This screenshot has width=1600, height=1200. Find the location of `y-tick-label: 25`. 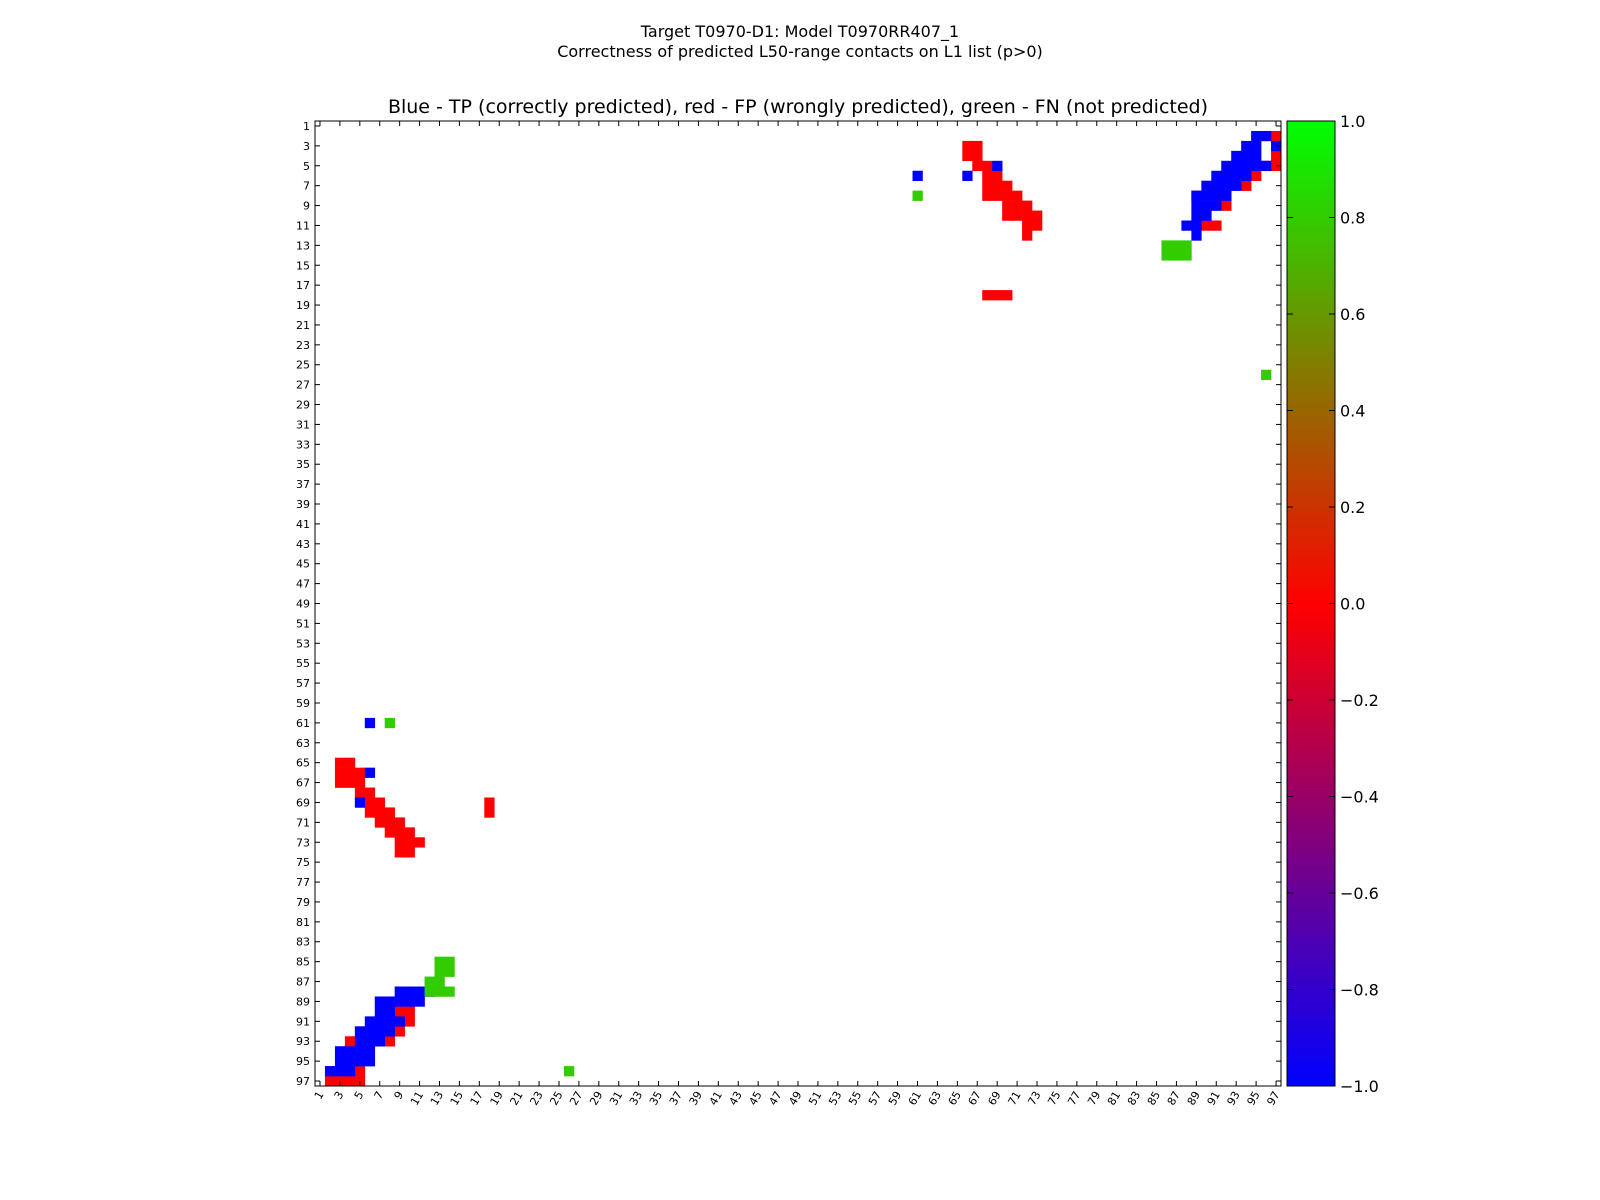

y-tick-label: 25 is located at coordinates (303, 365).